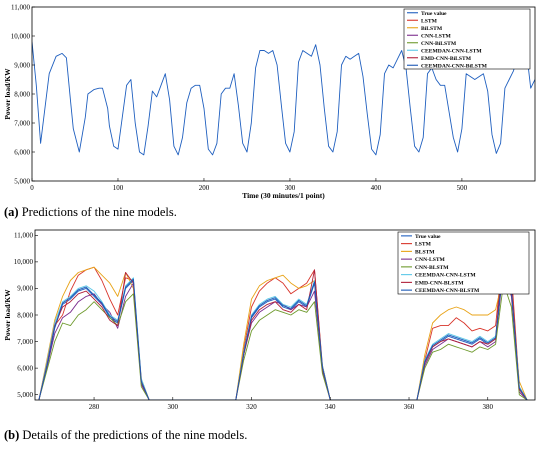 The height and width of the screenshot is (449, 550). What do you see at coordinates (12, 435) in the screenshot?
I see `caption-b-label: (b)` at bounding box center [12, 435].